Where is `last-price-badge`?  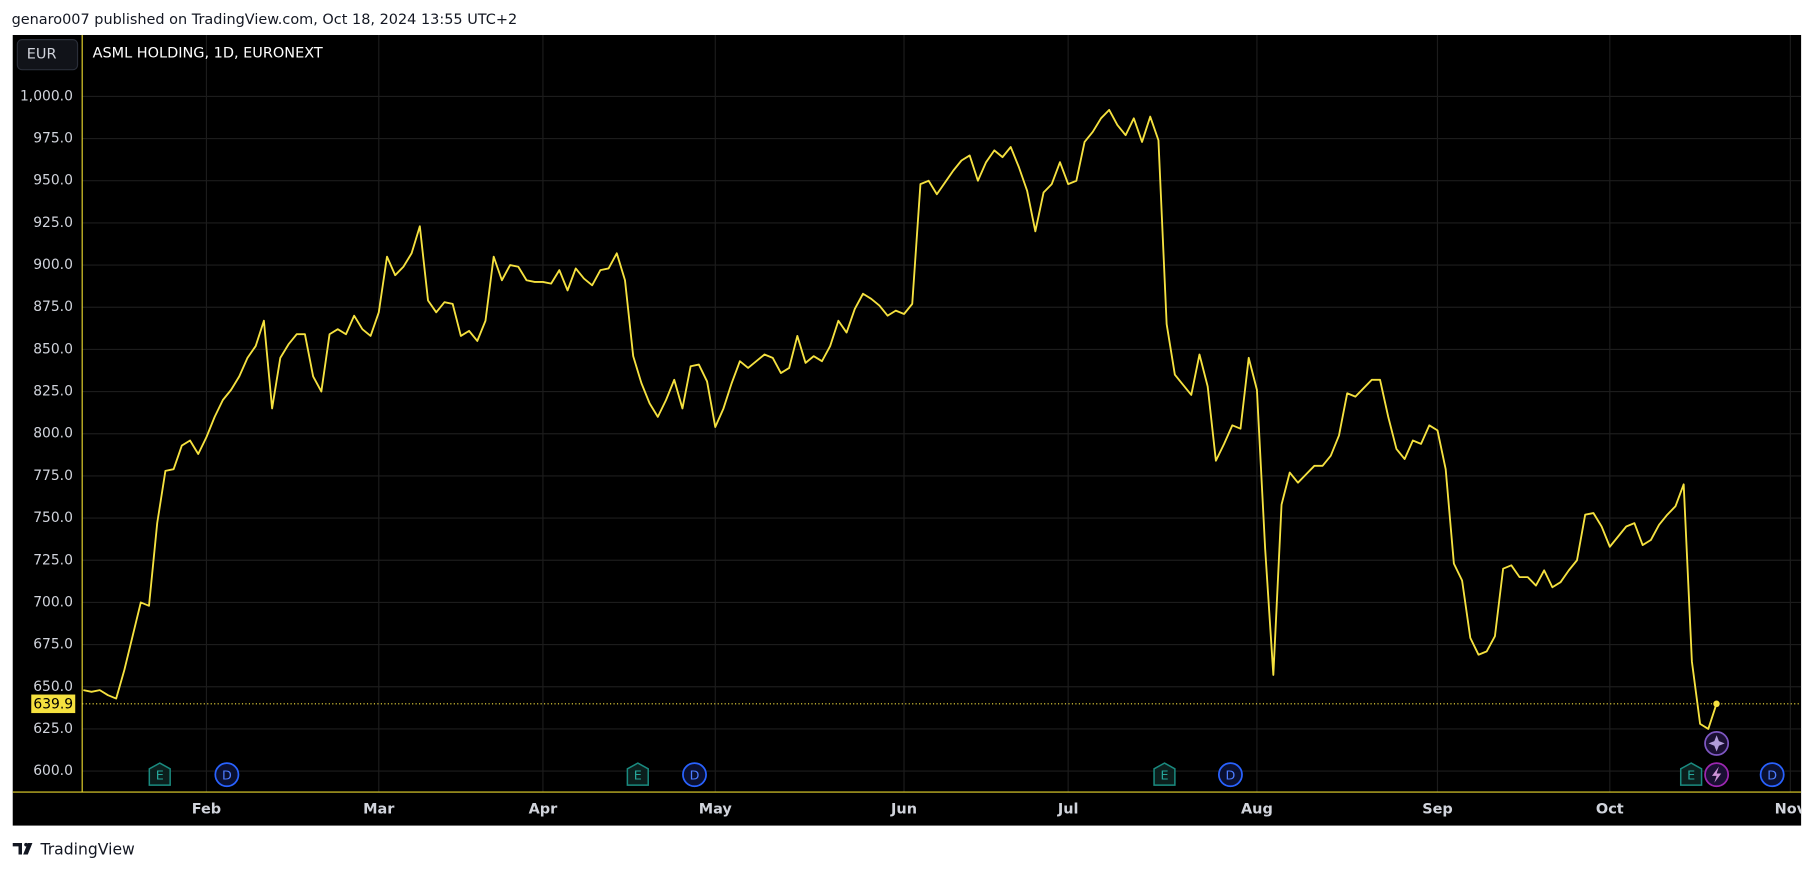
last-price-badge is located at coordinates (53, 704).